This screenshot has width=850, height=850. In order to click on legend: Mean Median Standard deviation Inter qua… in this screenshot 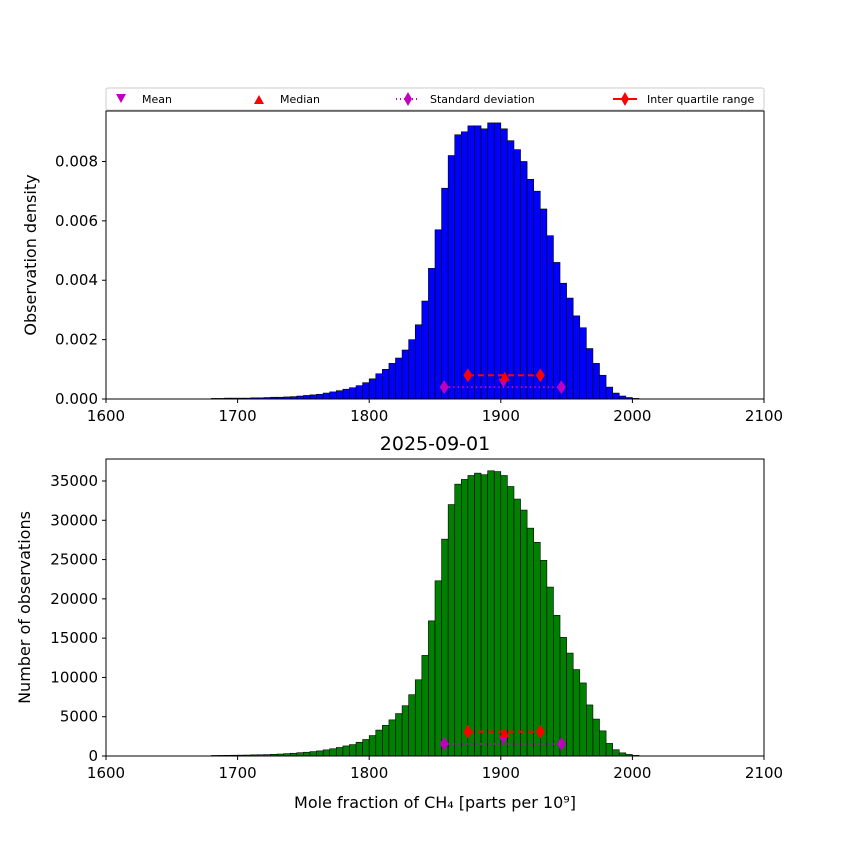, I will do `click(435, 99)`.